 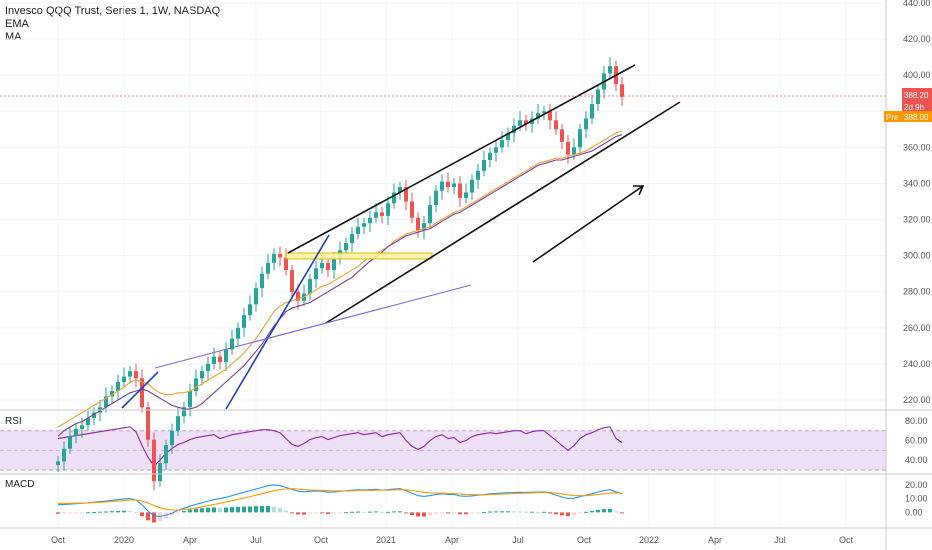 I want to click on time-tick-label: 2020, so click(x=124, y=540).